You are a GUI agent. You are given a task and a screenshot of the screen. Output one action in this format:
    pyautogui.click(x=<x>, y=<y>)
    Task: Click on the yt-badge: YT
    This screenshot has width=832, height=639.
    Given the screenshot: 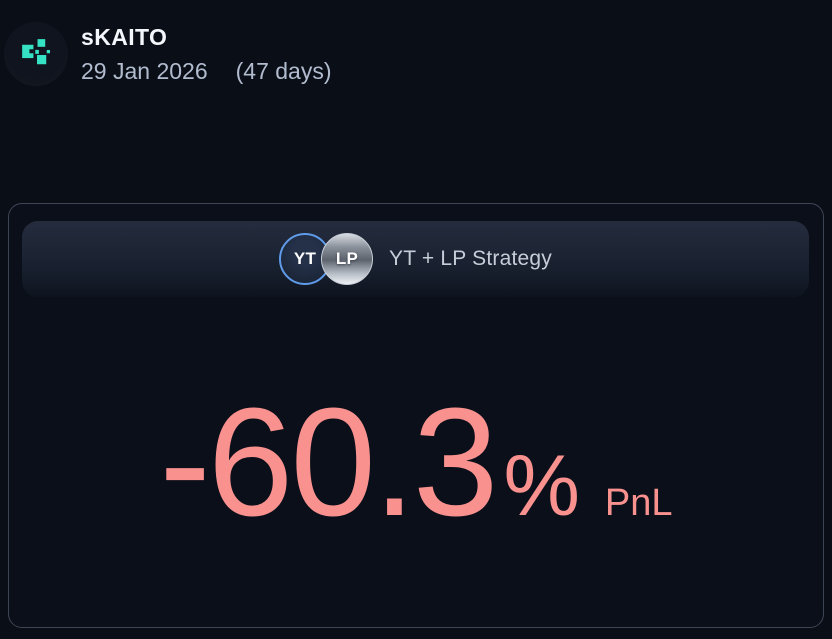 What is the action you would take?
    pyautogui.click(x=305, y=259)
    